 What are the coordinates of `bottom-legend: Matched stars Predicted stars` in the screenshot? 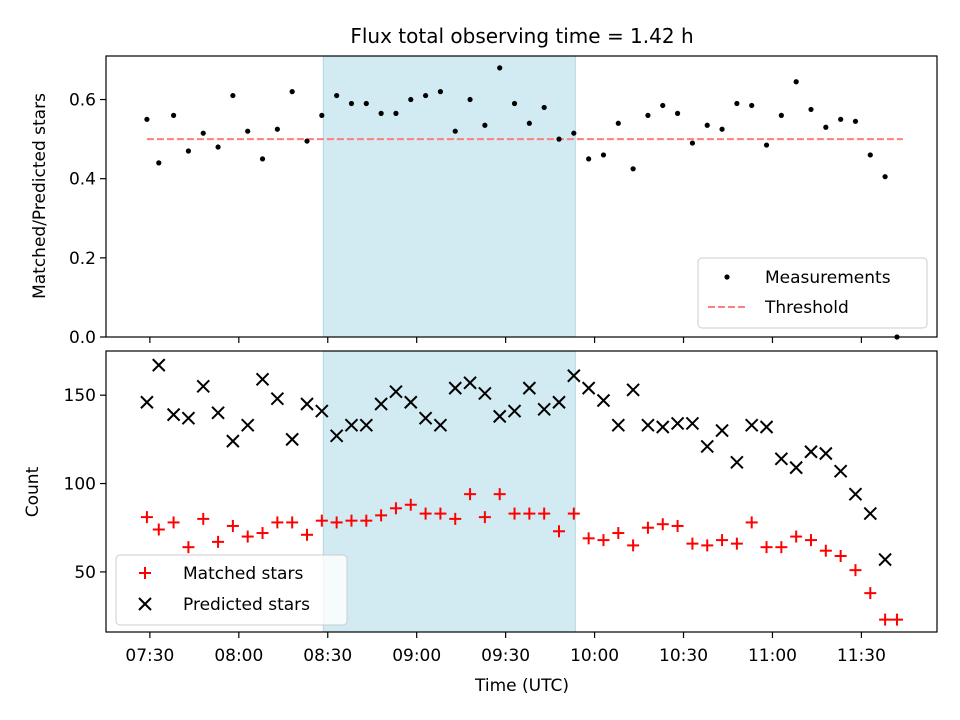 It's located at (231, 590).